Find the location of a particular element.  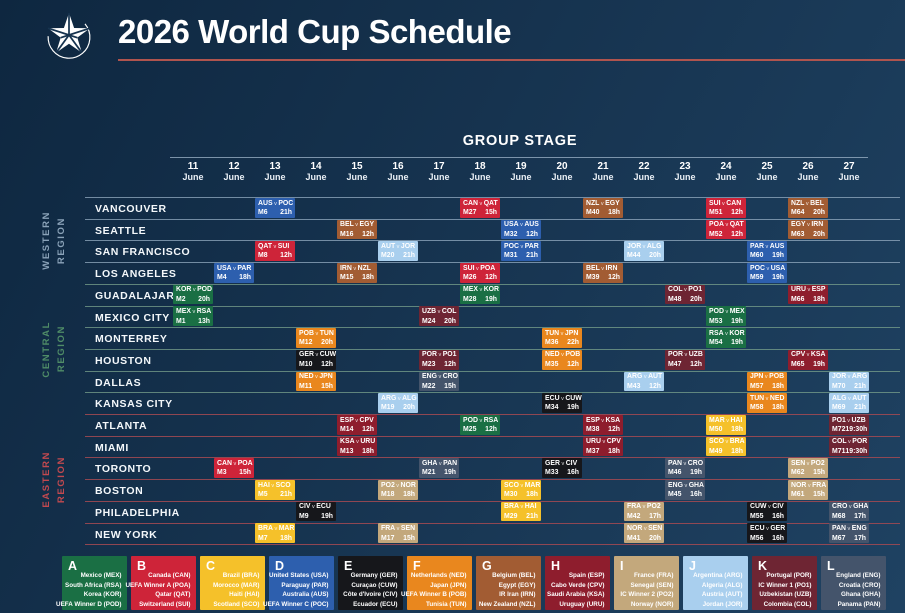

match-cell: PAN v ENG M67 17h is located at coordinates (849, 533).